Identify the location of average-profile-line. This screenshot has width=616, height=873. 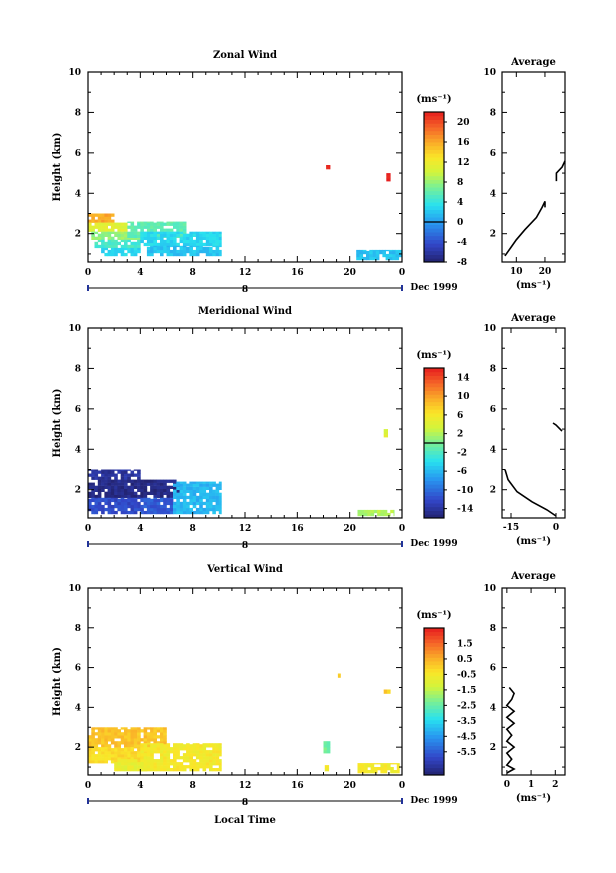
(510, 730).